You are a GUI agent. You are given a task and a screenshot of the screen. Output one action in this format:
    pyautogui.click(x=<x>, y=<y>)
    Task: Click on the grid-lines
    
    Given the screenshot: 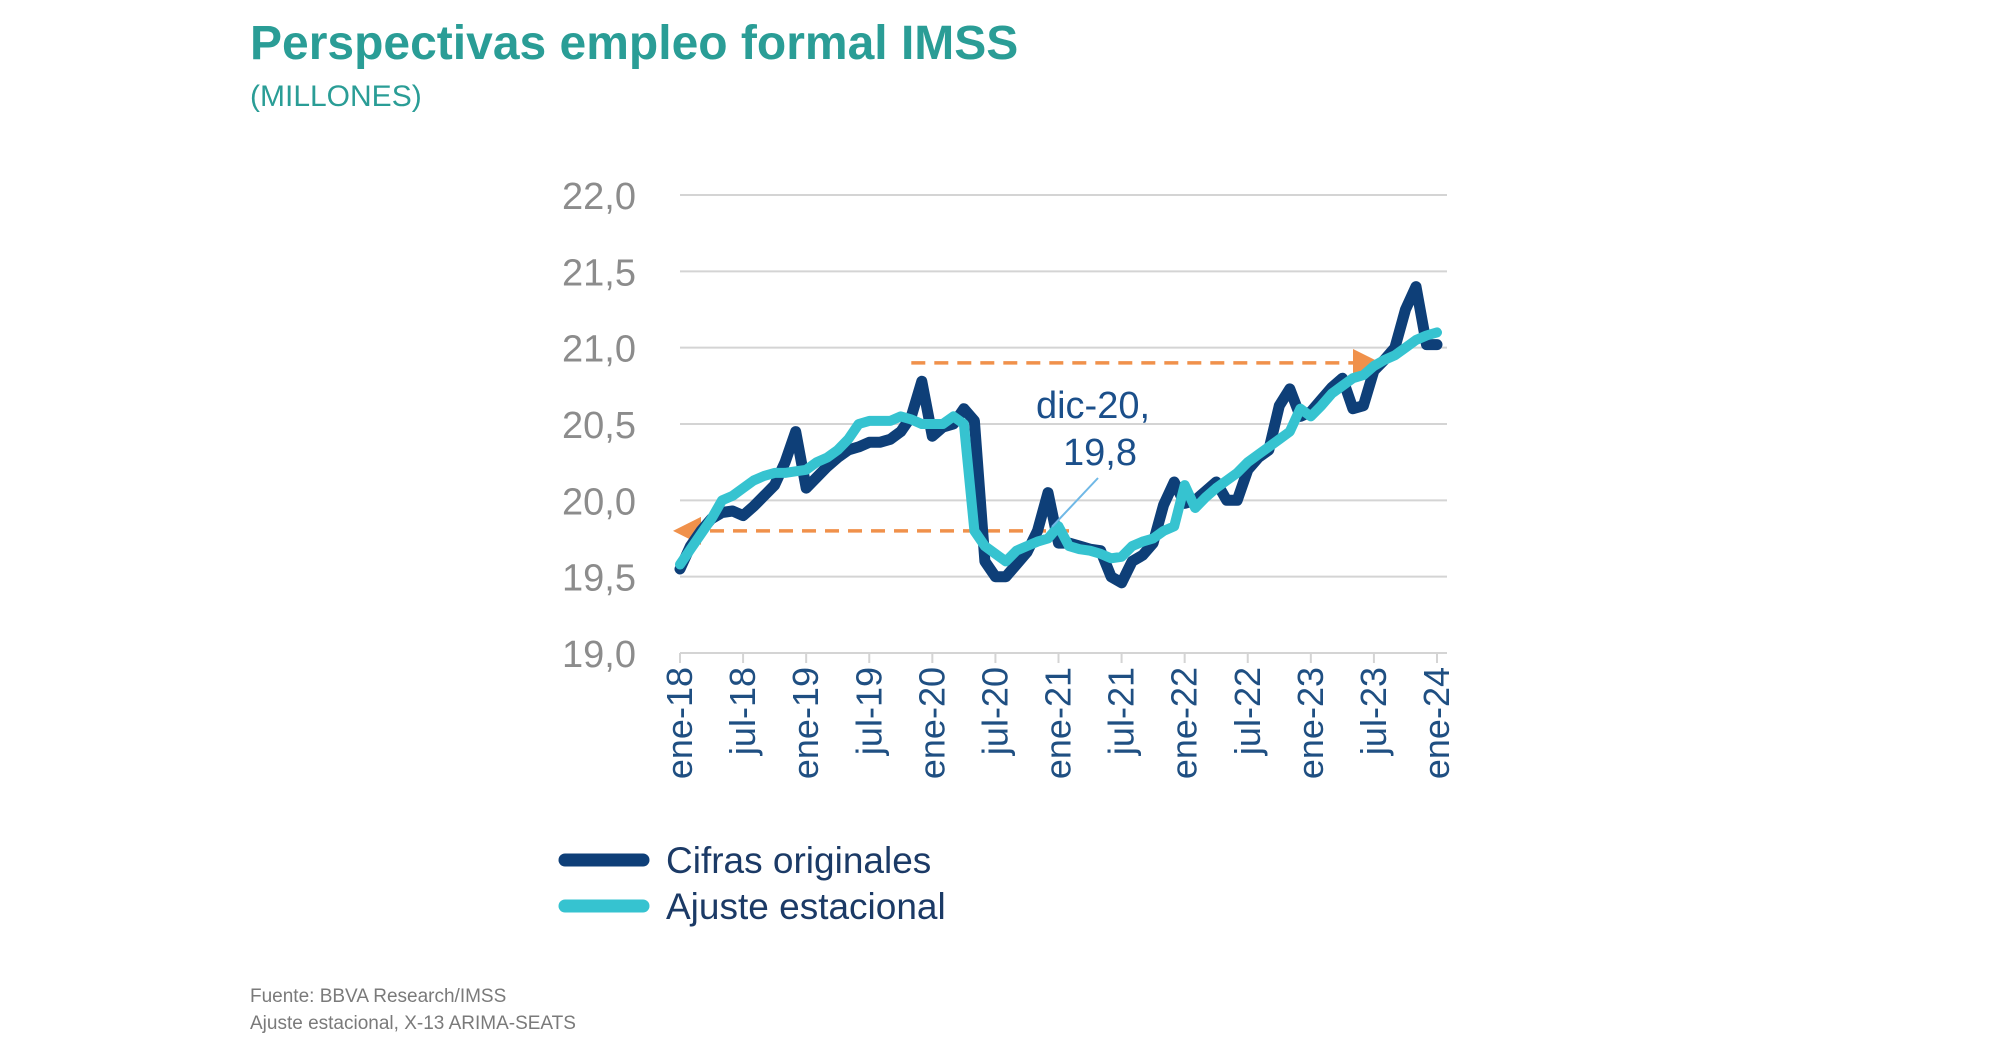 What is the action you would take?
    pyautogui.click(x=1063, y=386)
    